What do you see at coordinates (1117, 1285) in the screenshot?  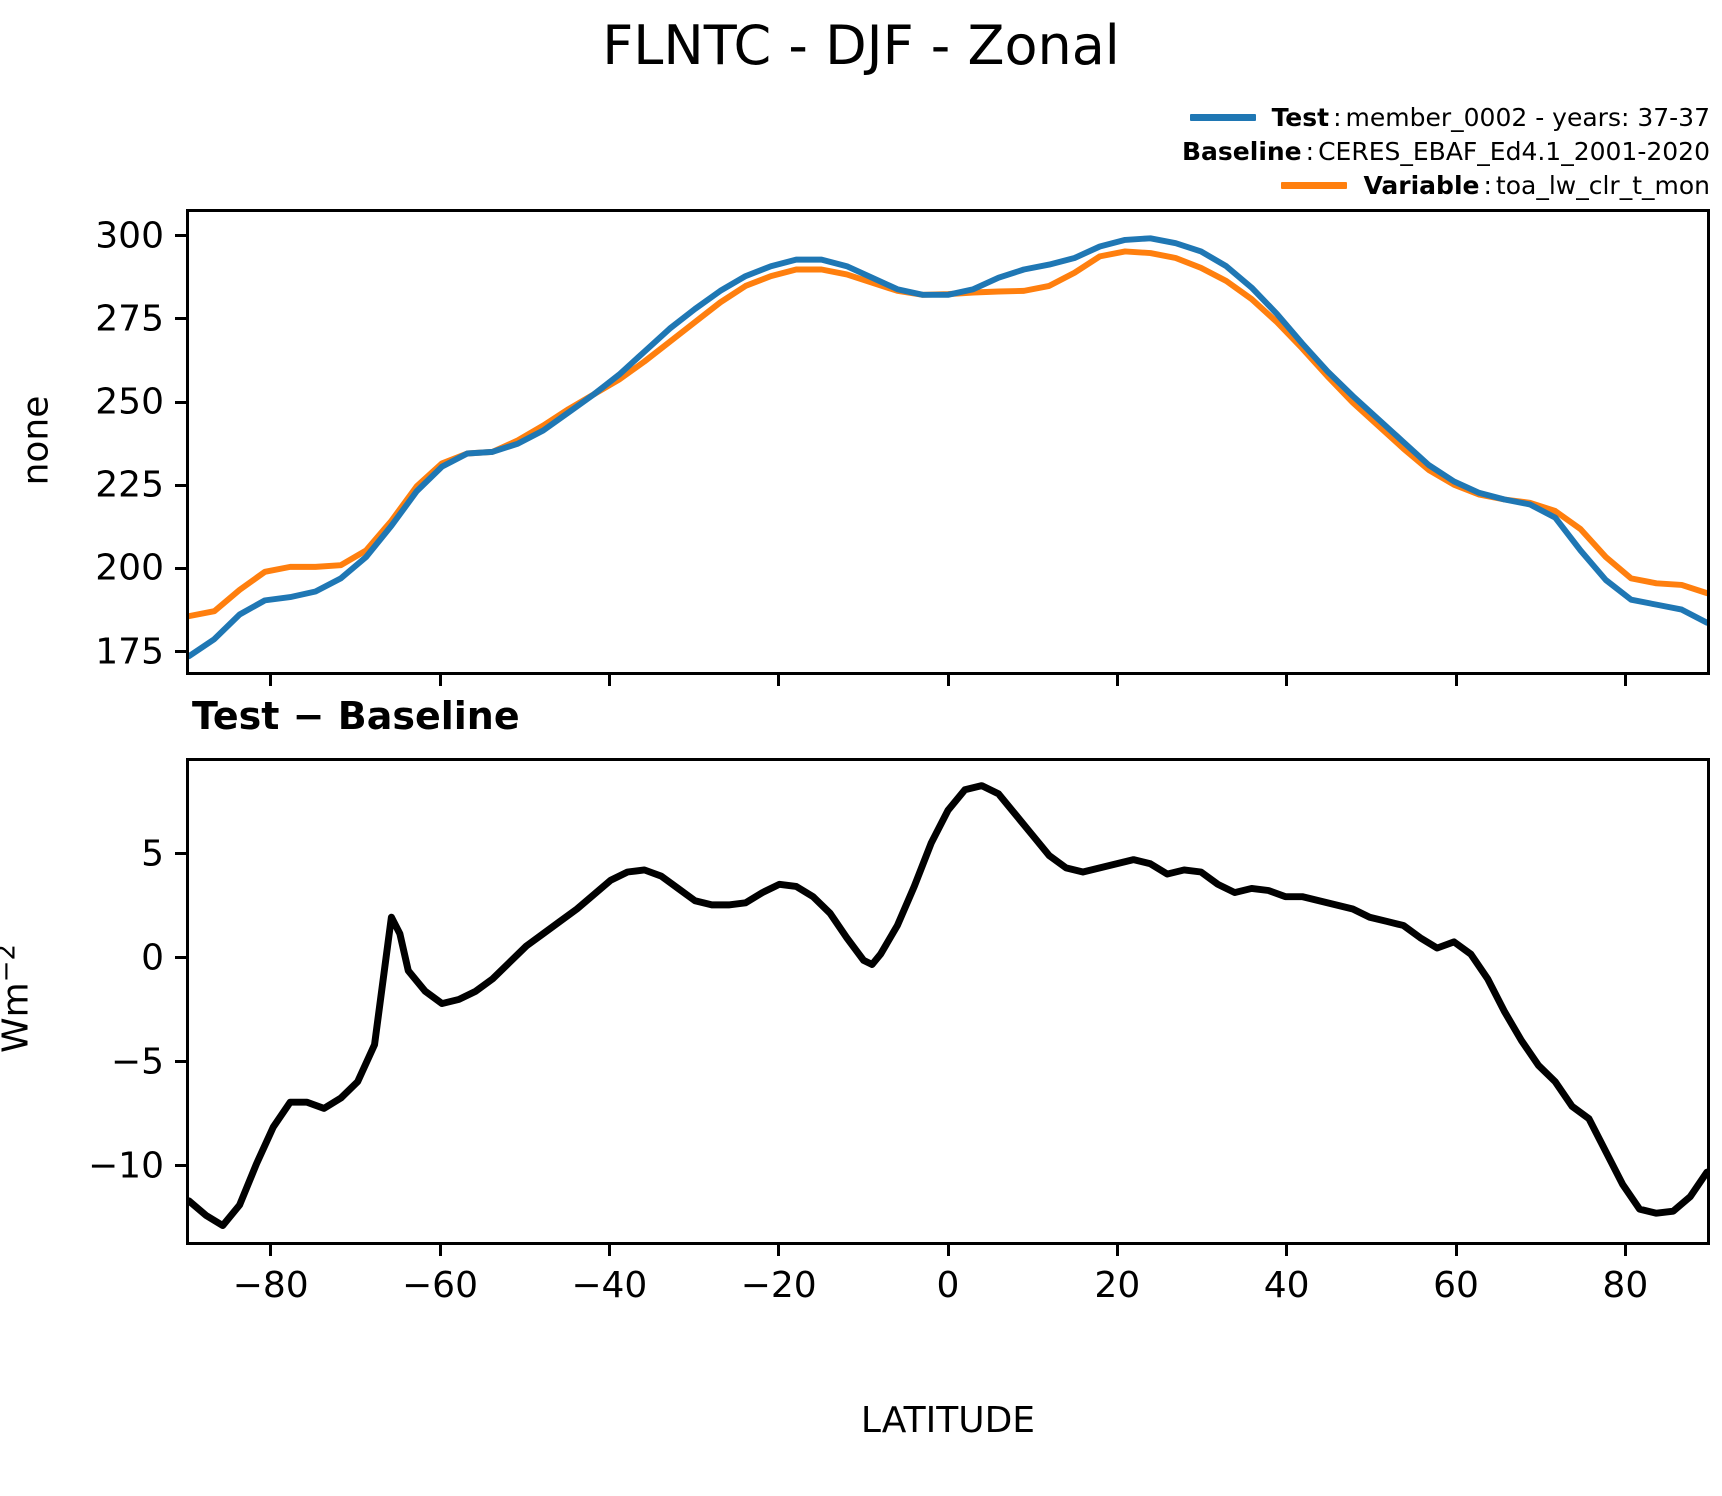 I see `tick-label-x: 20` at bounding box center [1117, 1285].